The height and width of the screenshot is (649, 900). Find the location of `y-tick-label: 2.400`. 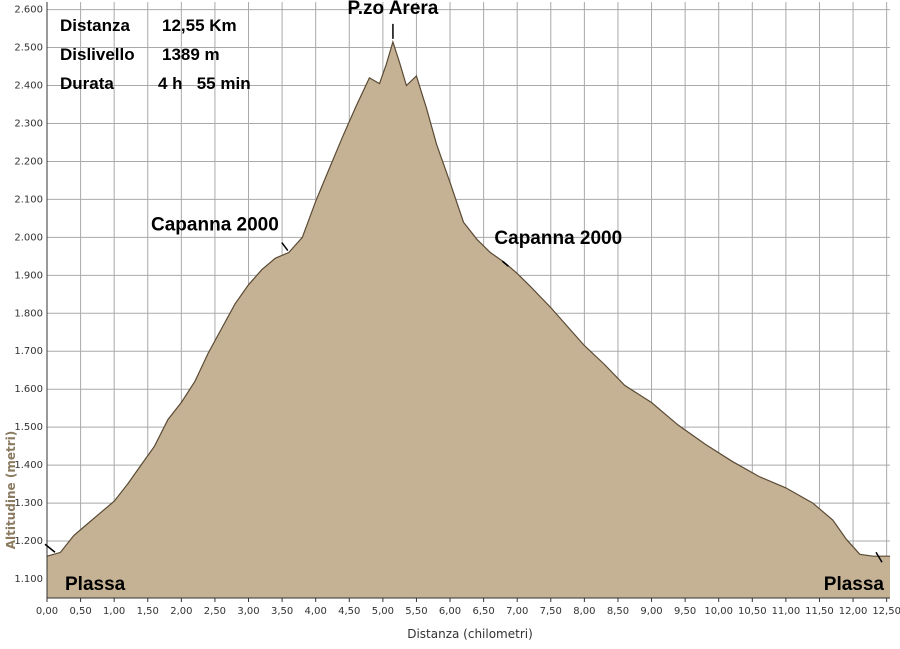

y-tick-label: 2.400 is located at coordinates (28, 86).